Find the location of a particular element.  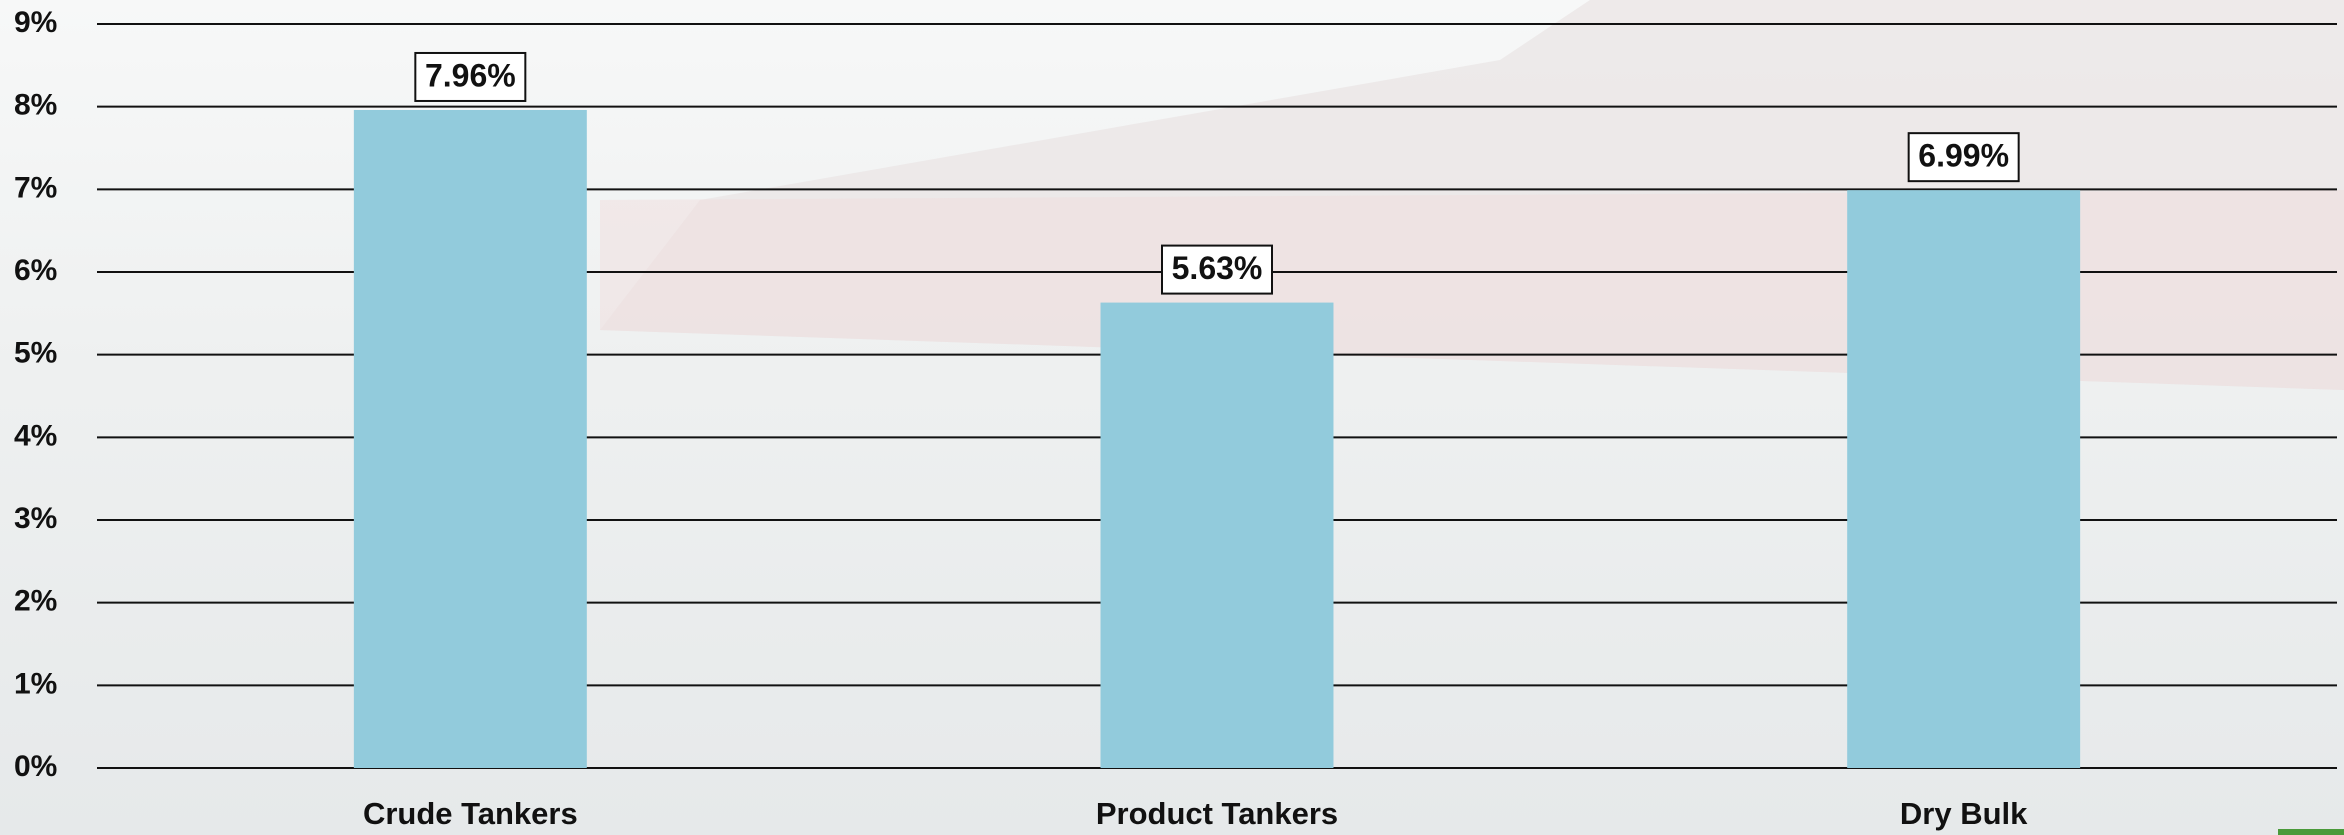

y-tick-label: 6% is located at coordinates (35, 270).